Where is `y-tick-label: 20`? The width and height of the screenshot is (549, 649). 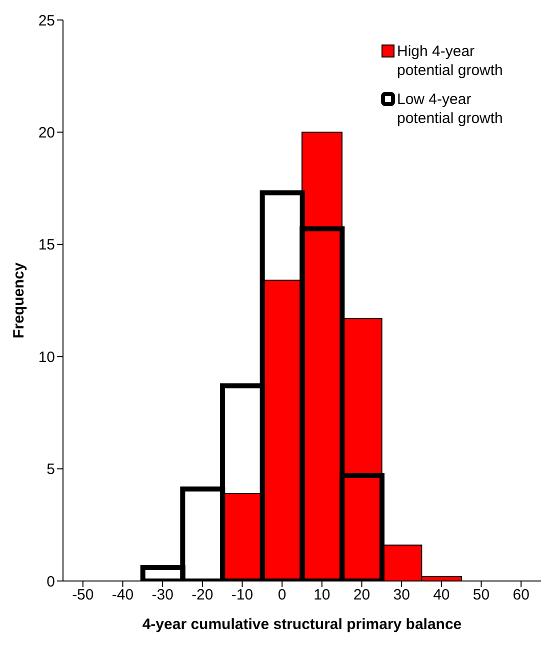
y-tick-label: 20 is located at coordinates (46, 133).